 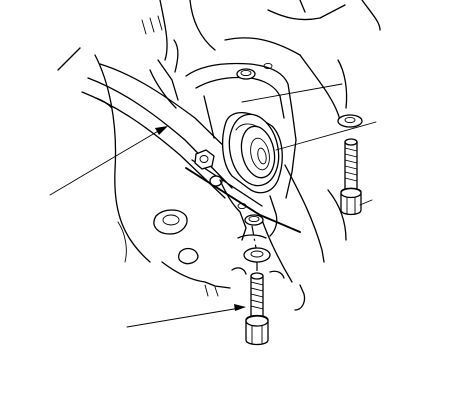 What do you see at coordinates (257, 309) in the screenshot?
I see `bolt-lower` at bounding box center [257, 309].